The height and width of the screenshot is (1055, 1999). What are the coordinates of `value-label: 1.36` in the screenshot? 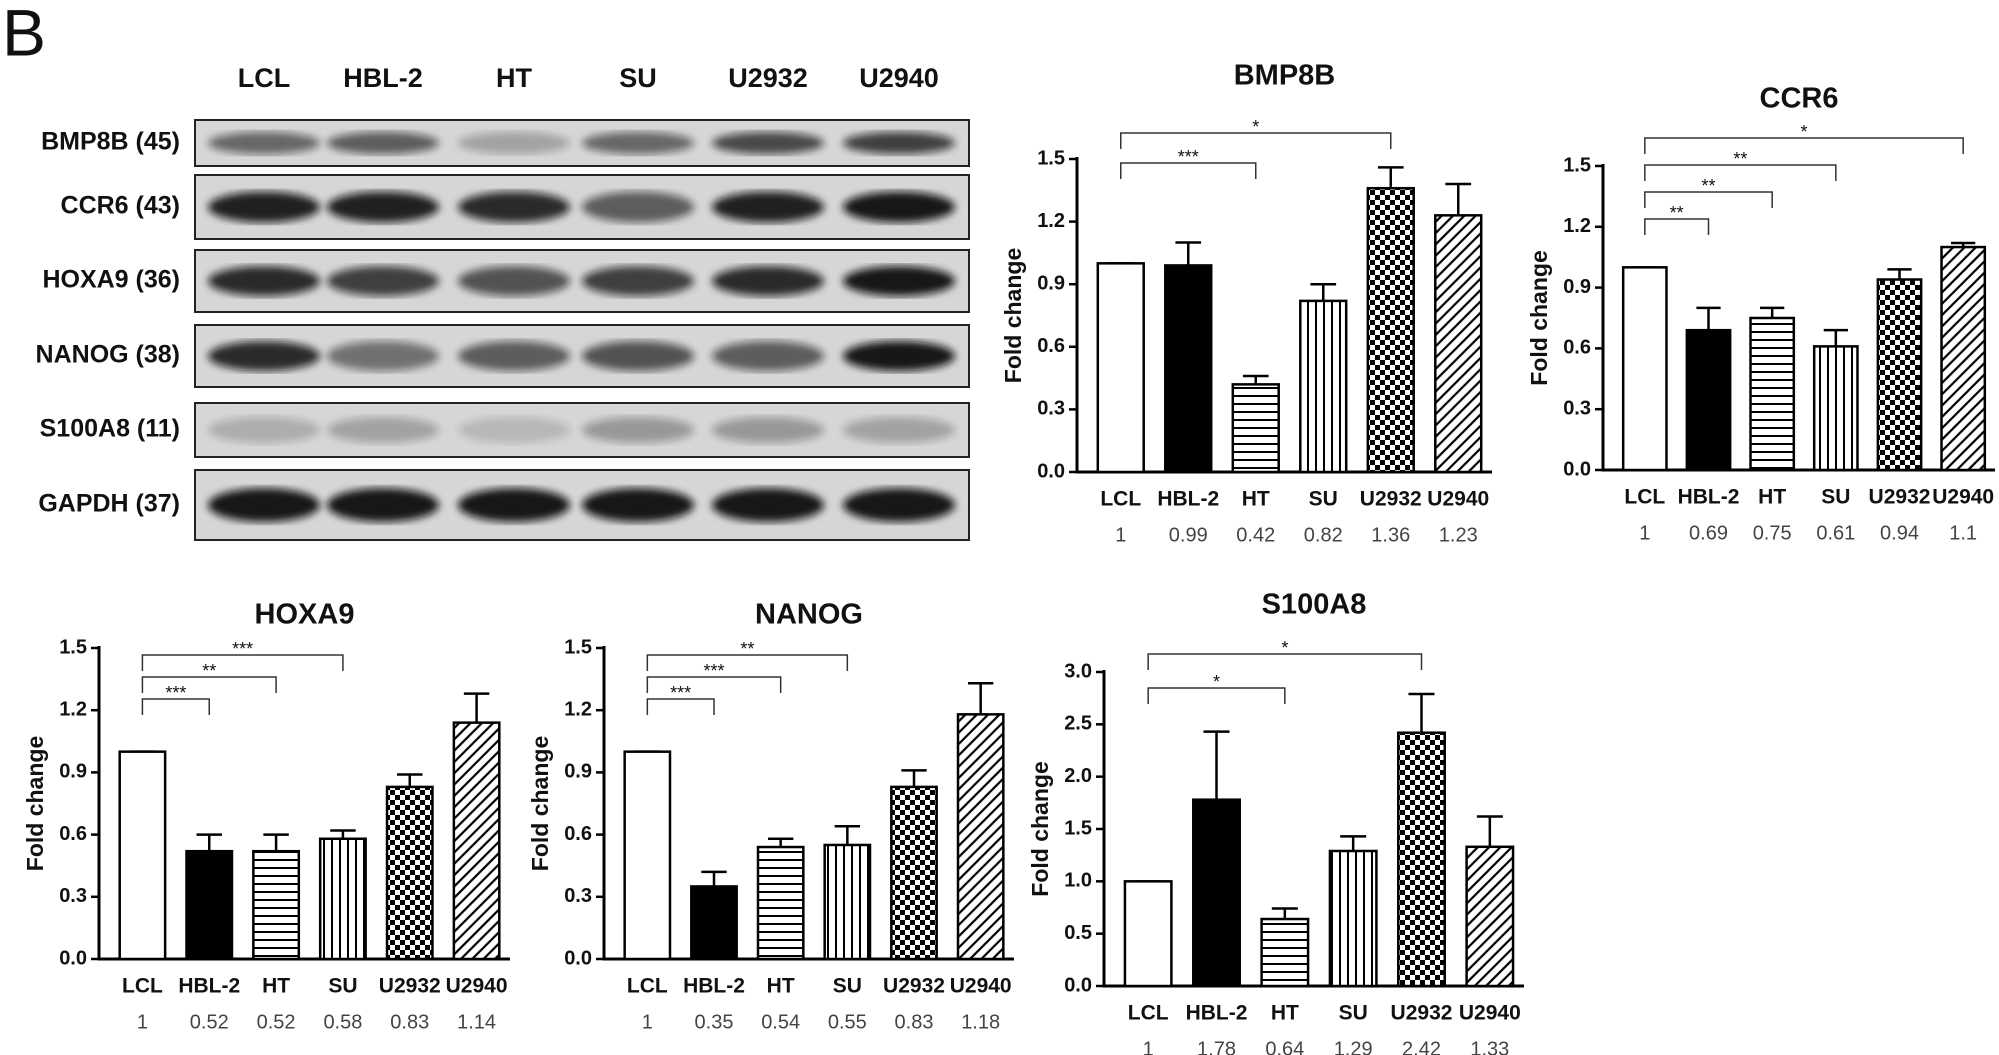 It's located at (1390, 535).